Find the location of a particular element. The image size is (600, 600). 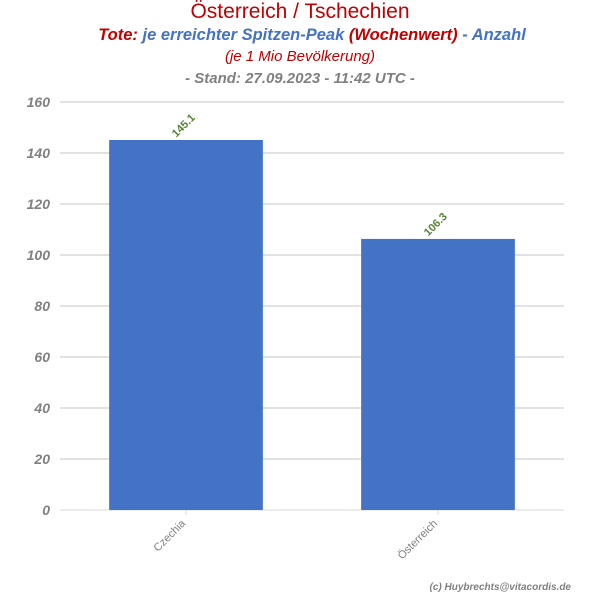

y-tick-label: 140 is located at coordinates (39, 153).